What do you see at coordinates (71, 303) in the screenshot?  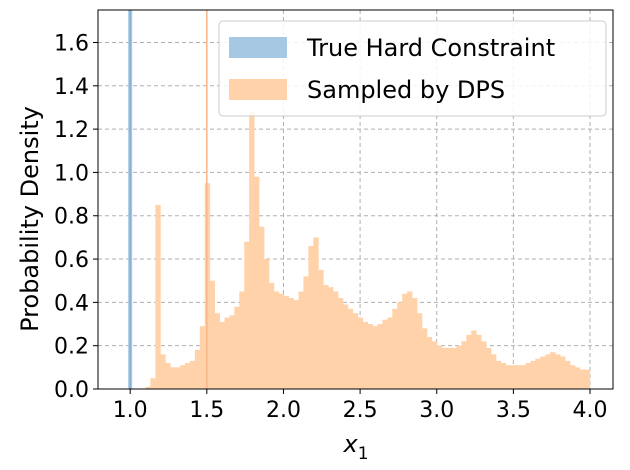 I see `y-tick-label: 0.4` at bounding box center [71, 303].